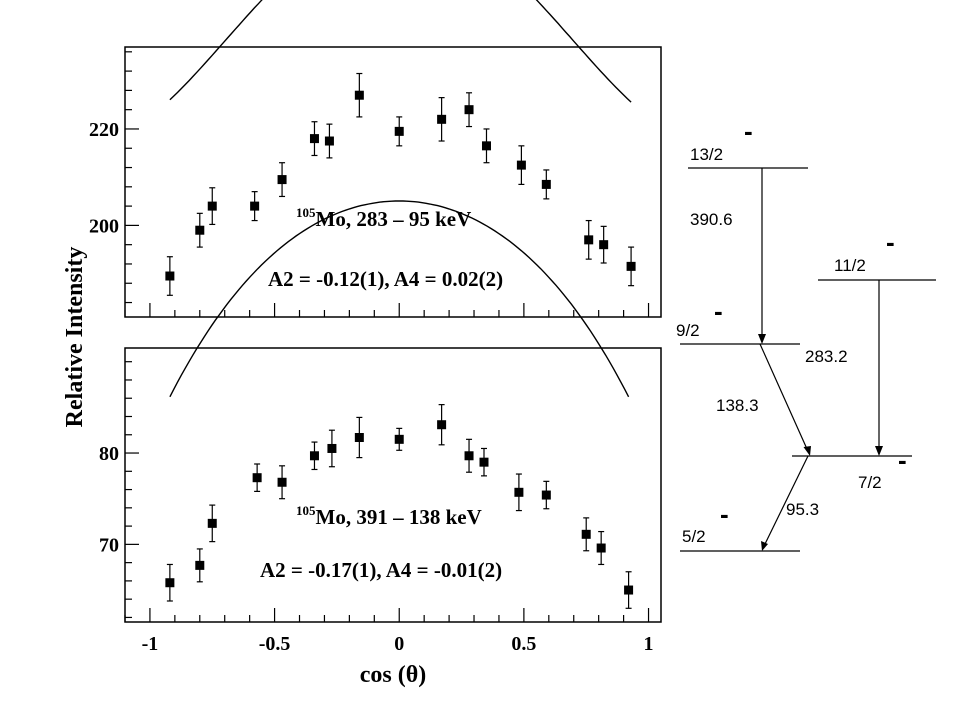  Describe the element at coordinates (523, 644) in the screenshot. I see `x-tick-label: 0.5` at that location.